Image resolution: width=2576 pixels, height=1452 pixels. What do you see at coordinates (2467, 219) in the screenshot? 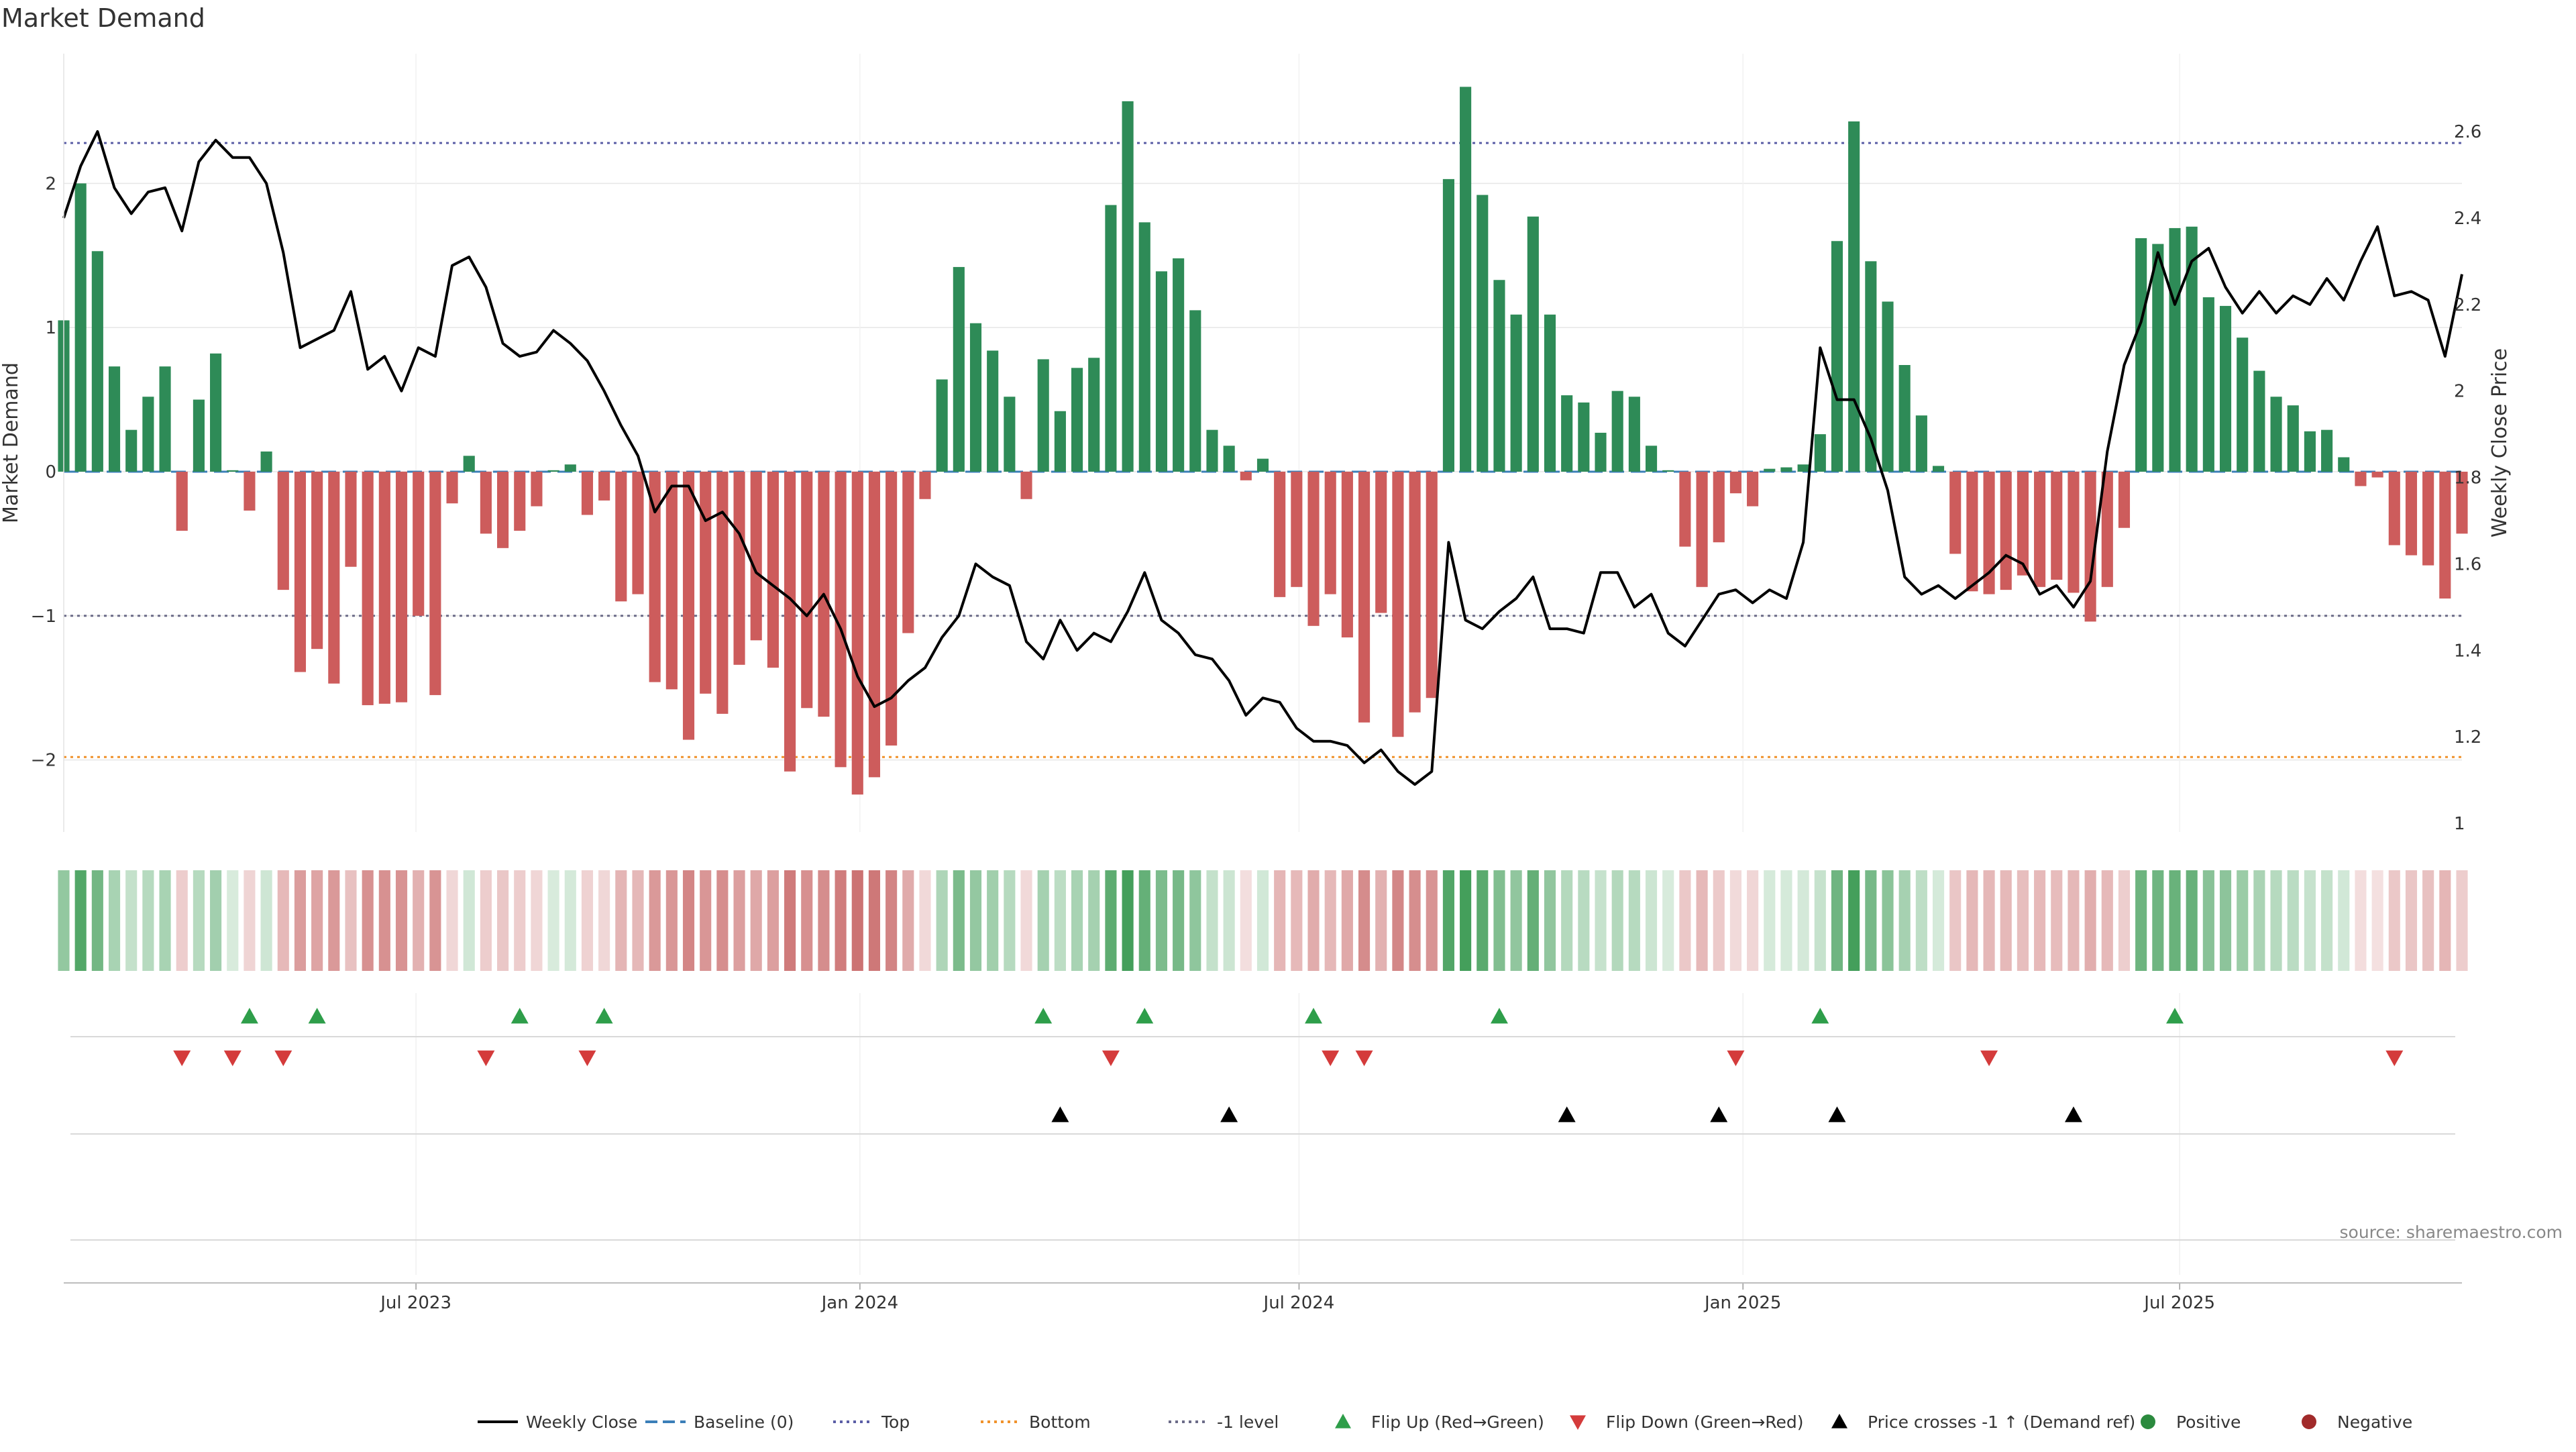
I see `right-tick-label: 2.4` at bounding box center [2467, 219].